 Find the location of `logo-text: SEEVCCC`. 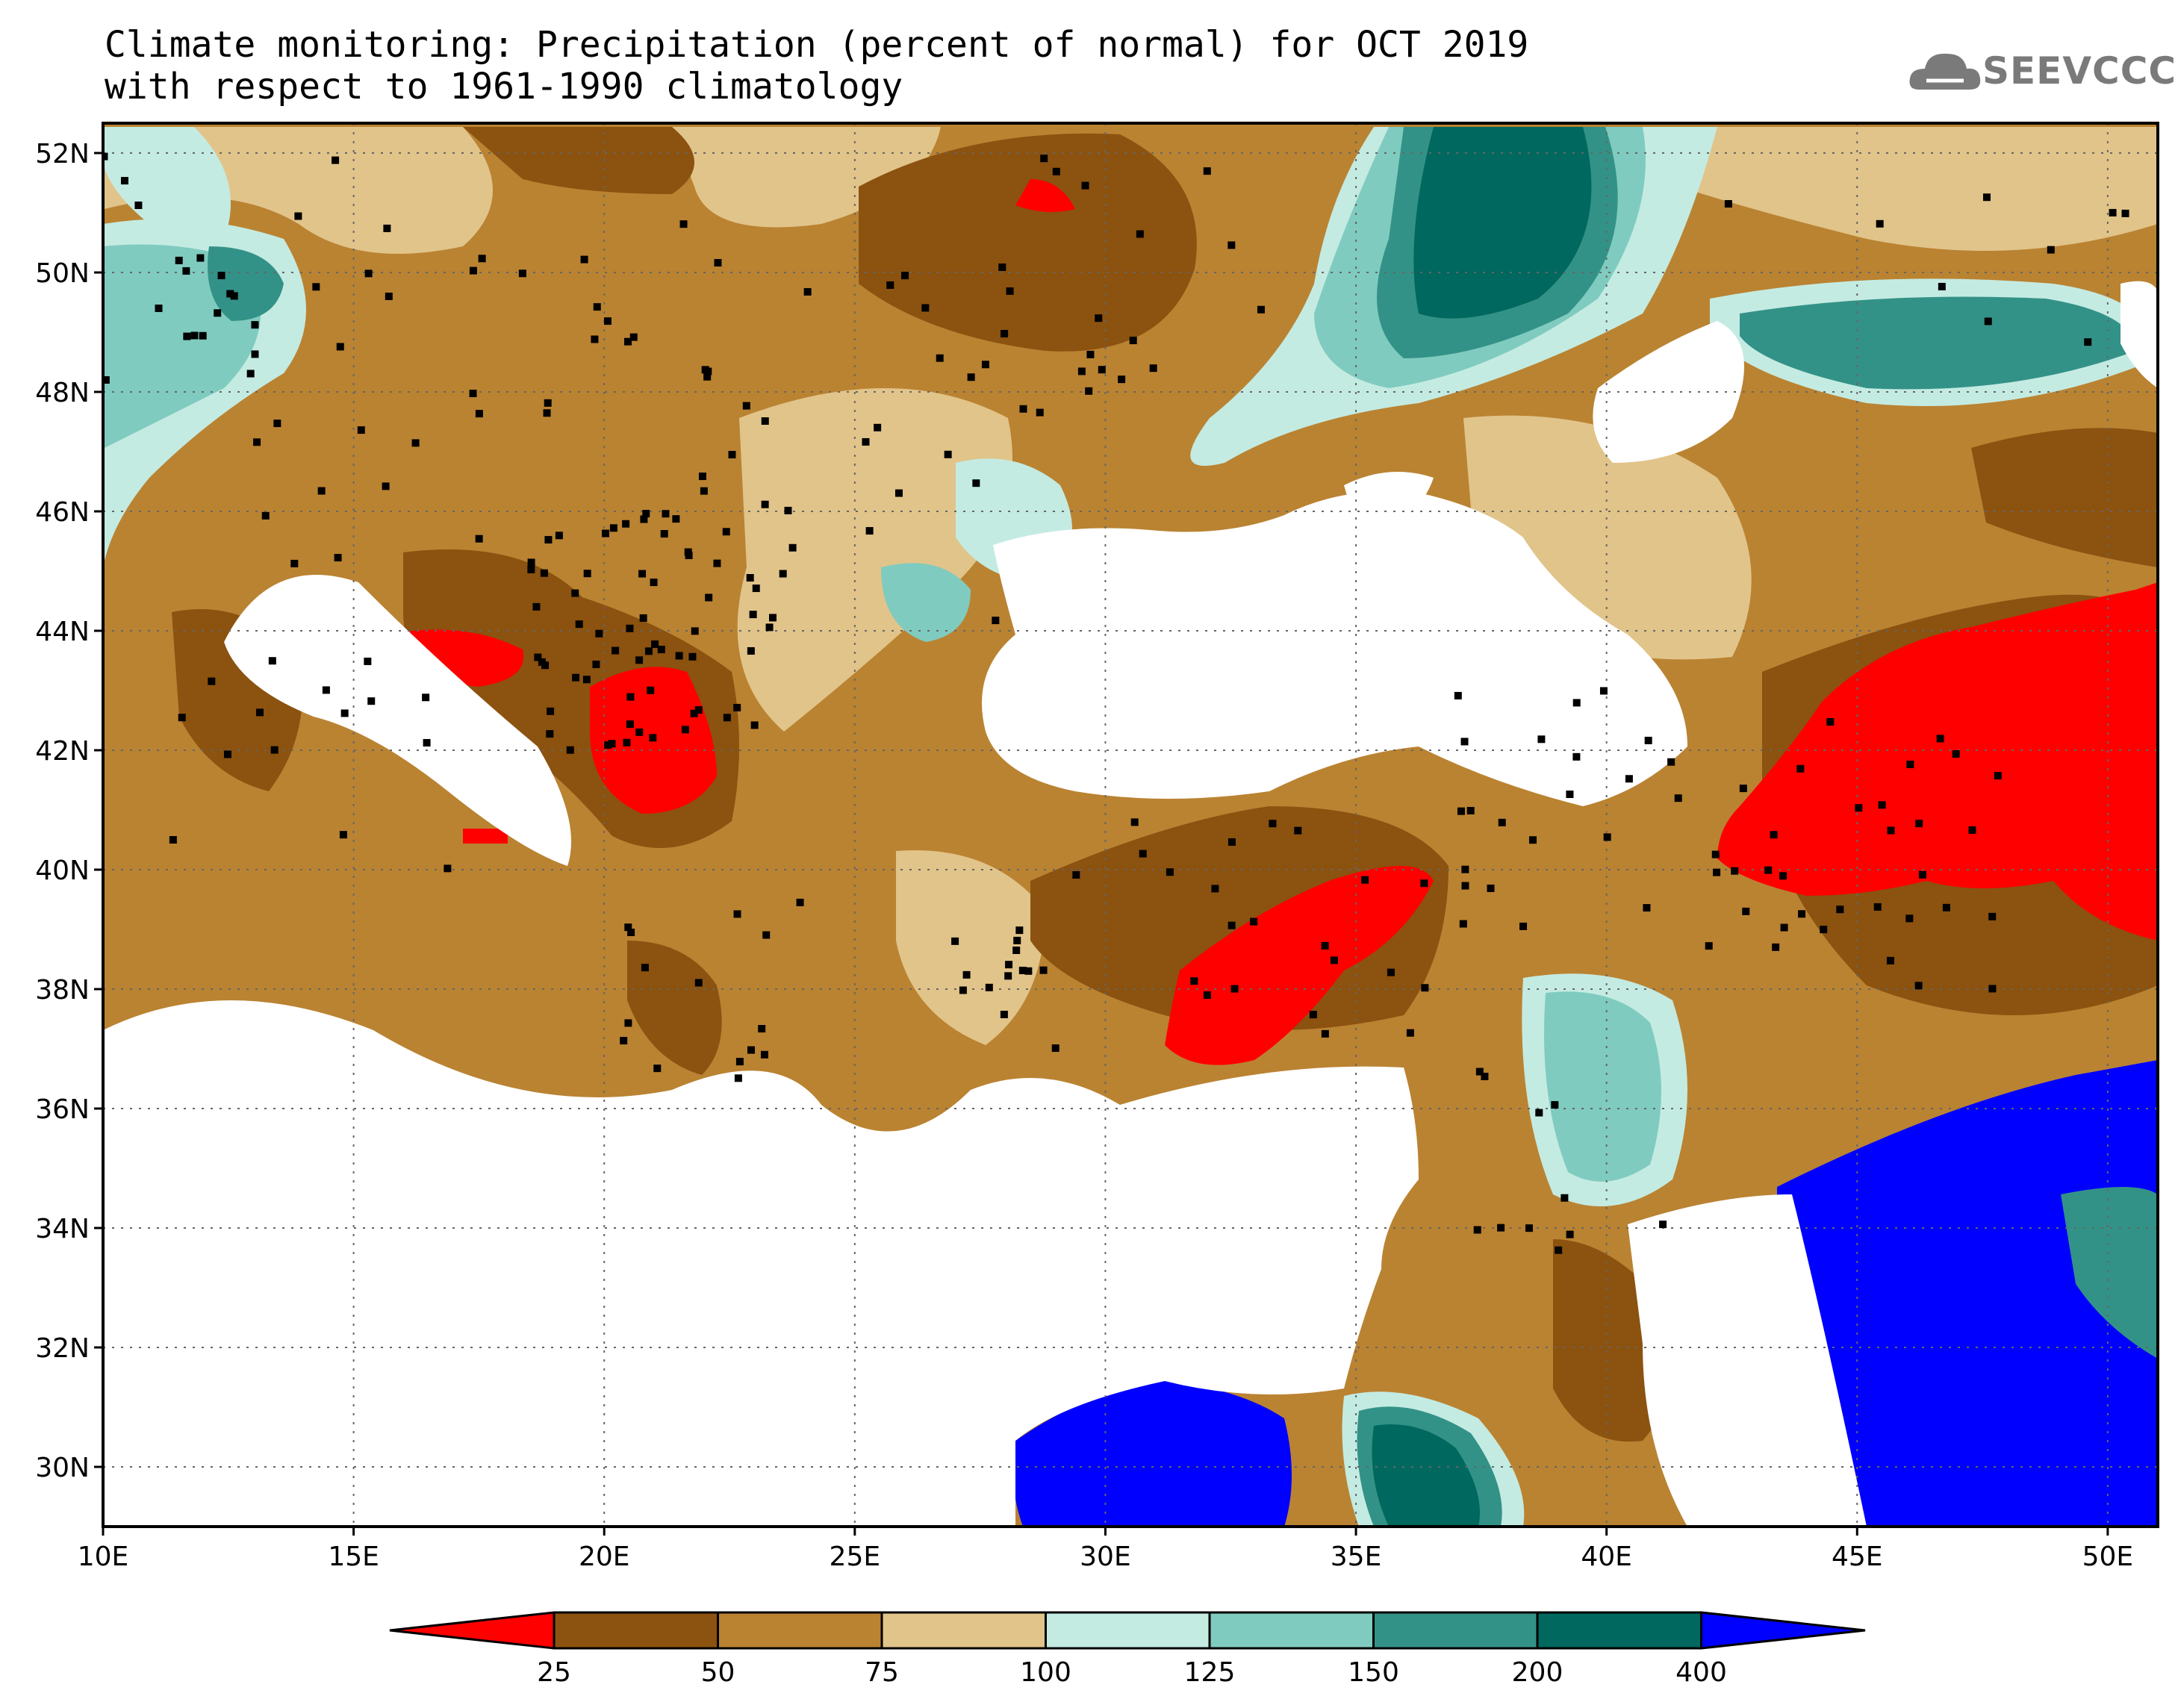

logo-text: SEEVCCC is located at coordinates (2078, 71).